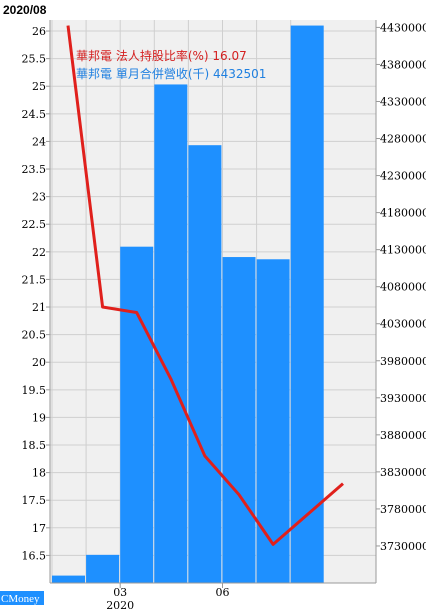 This screenshot has width=426, height=612. I want to click on left-tick-label: 26, so click(39, 31).